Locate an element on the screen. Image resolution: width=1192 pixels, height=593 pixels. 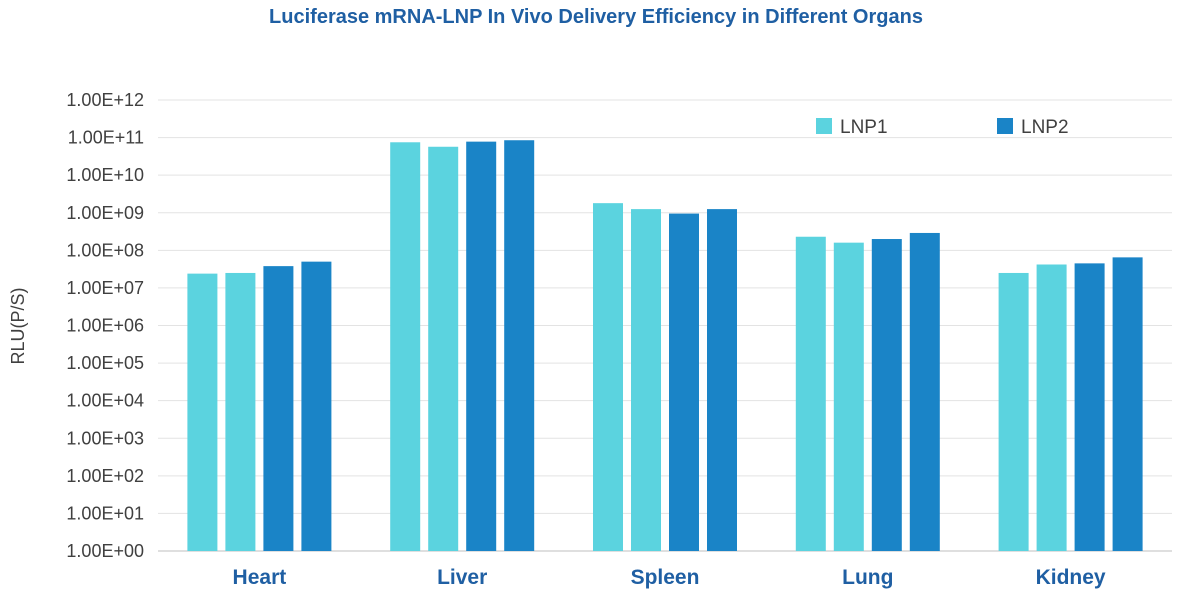
legend-label: LNP2 is located at coordinates (1045, 127).